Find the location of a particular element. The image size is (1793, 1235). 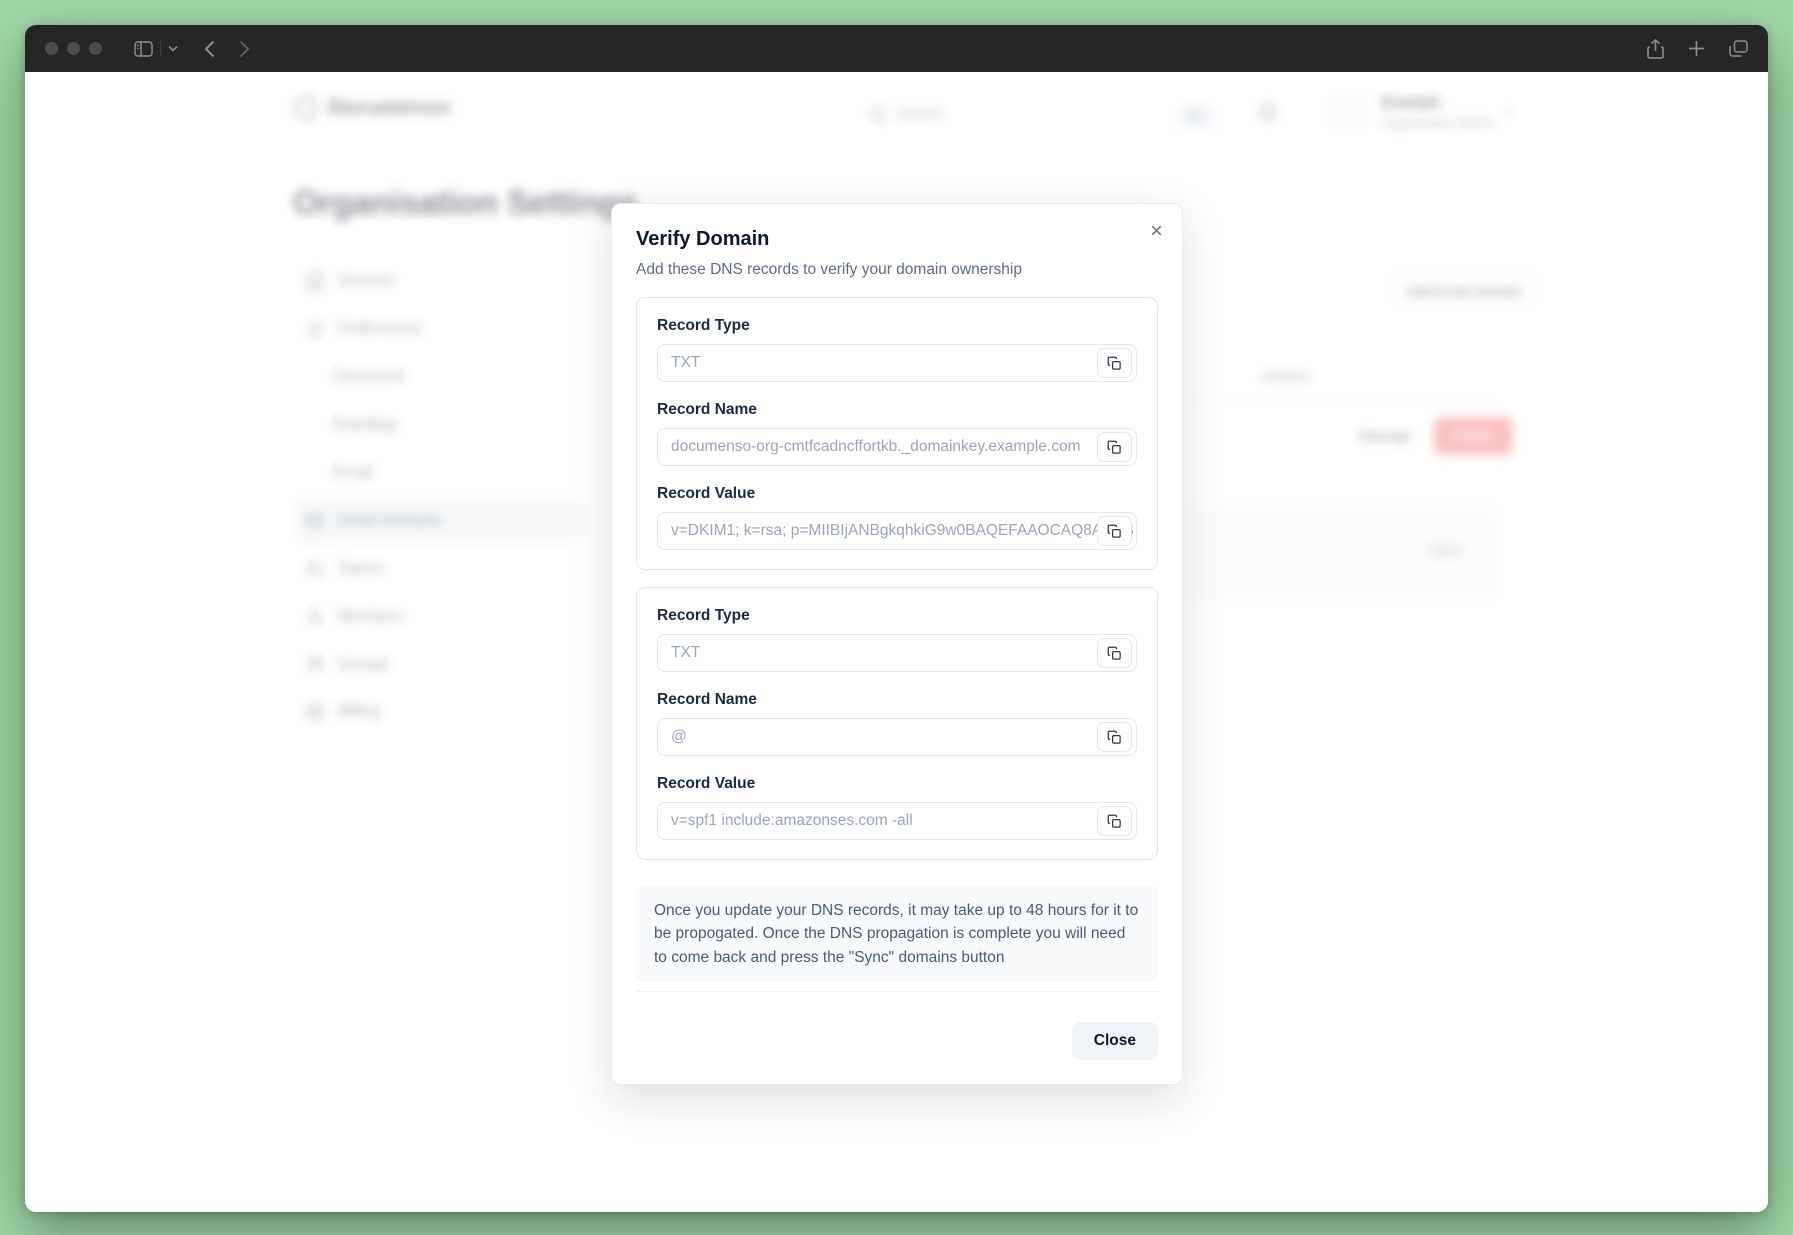

record-name-field: @ is located at coordinates (897, 737).